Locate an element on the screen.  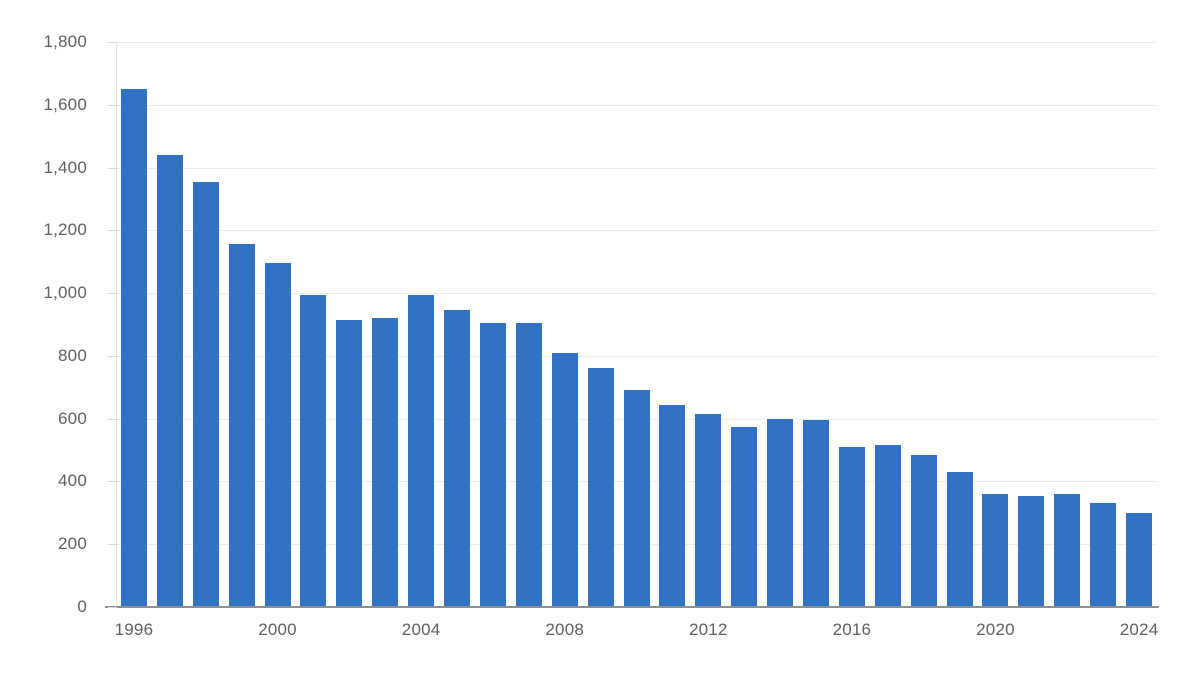
y-tick-label-1200: 1,200 is located at coordinates (65, 230).